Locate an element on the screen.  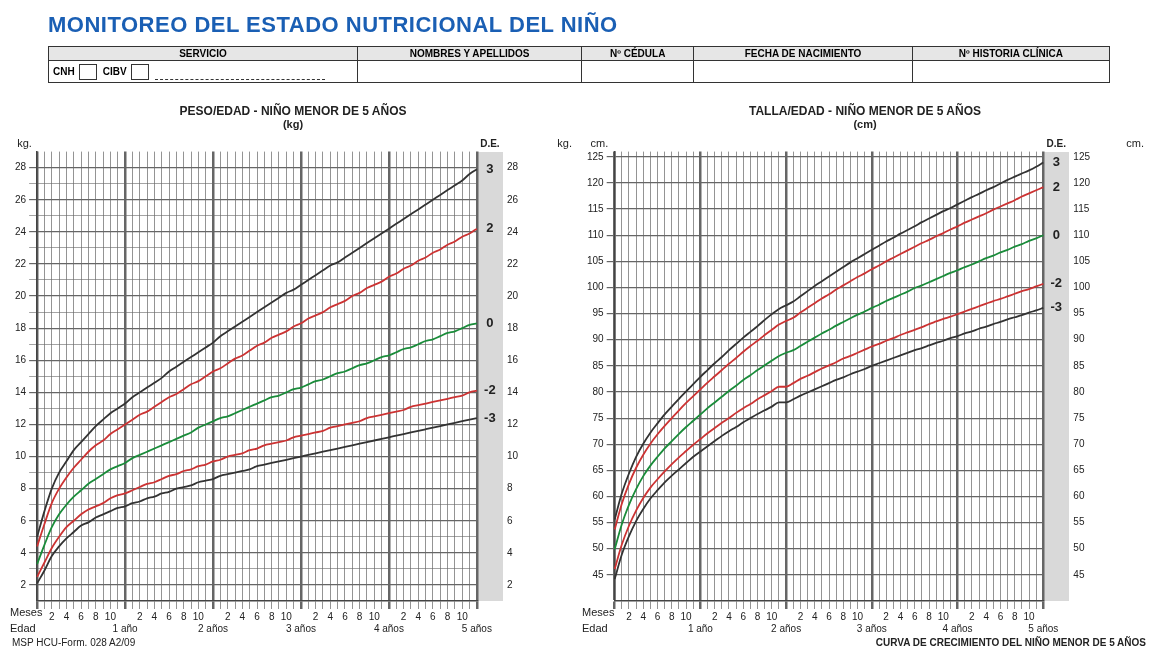
text: CNH is located at coordinates (64, 71).